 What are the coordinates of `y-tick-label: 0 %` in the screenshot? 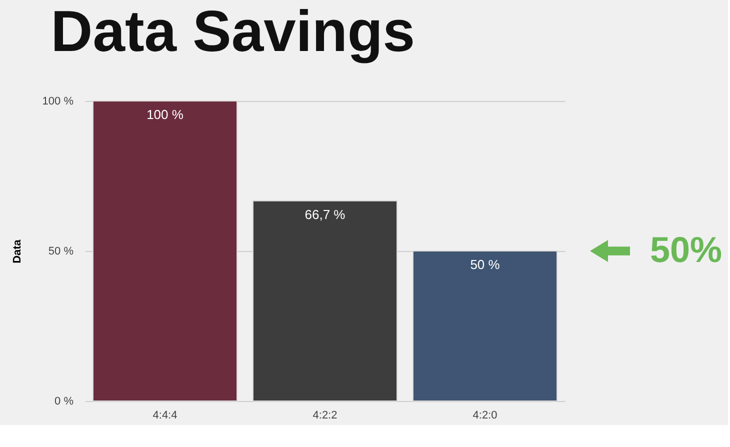 It's located at (64, 402).